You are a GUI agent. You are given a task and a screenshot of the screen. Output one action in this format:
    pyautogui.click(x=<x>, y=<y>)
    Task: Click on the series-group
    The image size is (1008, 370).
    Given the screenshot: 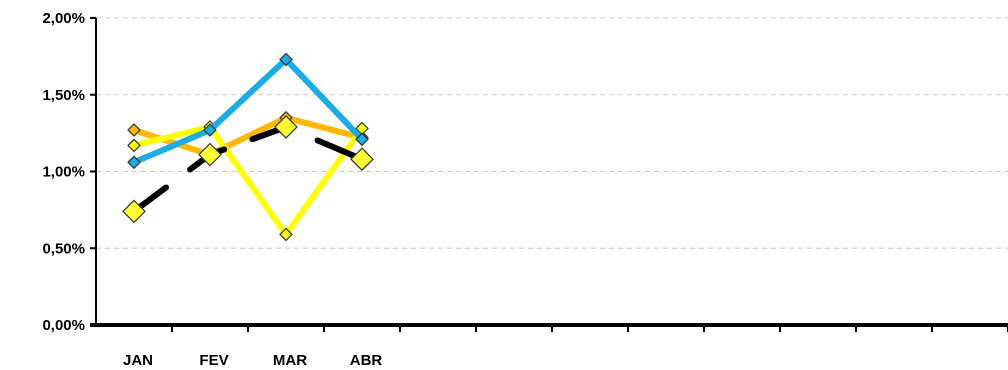 What is the action you would take?
    pyautogui.click(x=248, y=147)
    